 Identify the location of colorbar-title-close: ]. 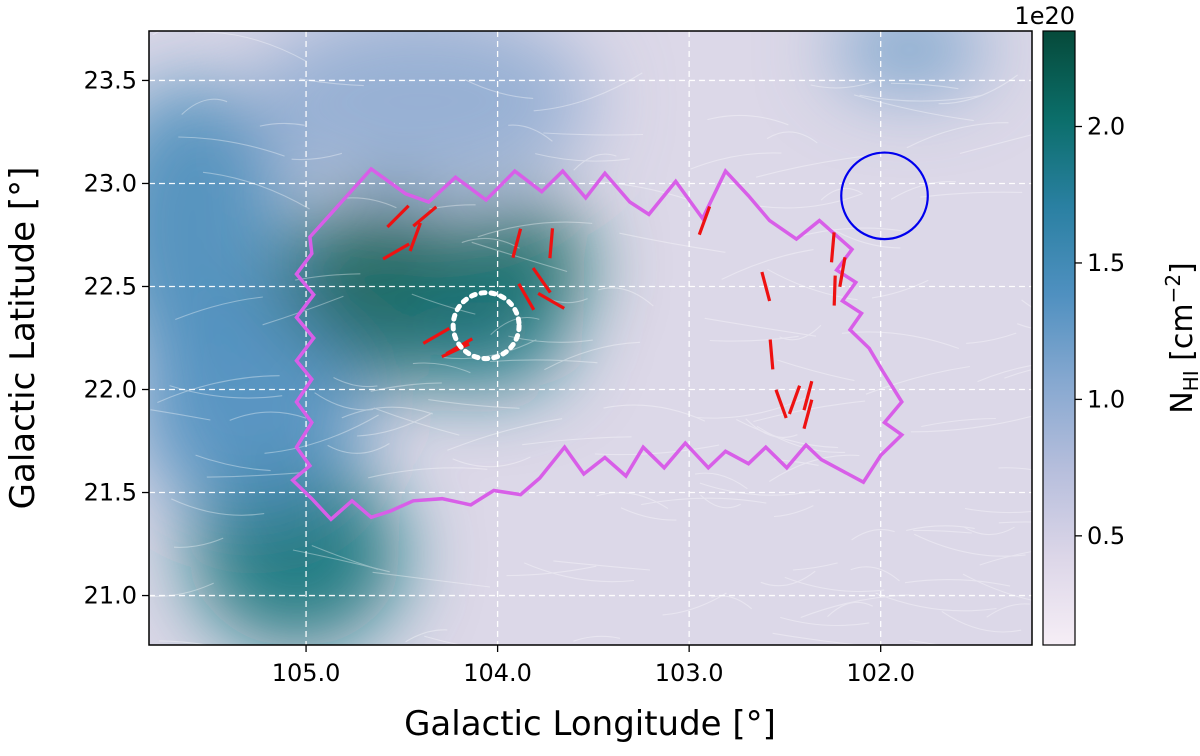
(1182, 268).